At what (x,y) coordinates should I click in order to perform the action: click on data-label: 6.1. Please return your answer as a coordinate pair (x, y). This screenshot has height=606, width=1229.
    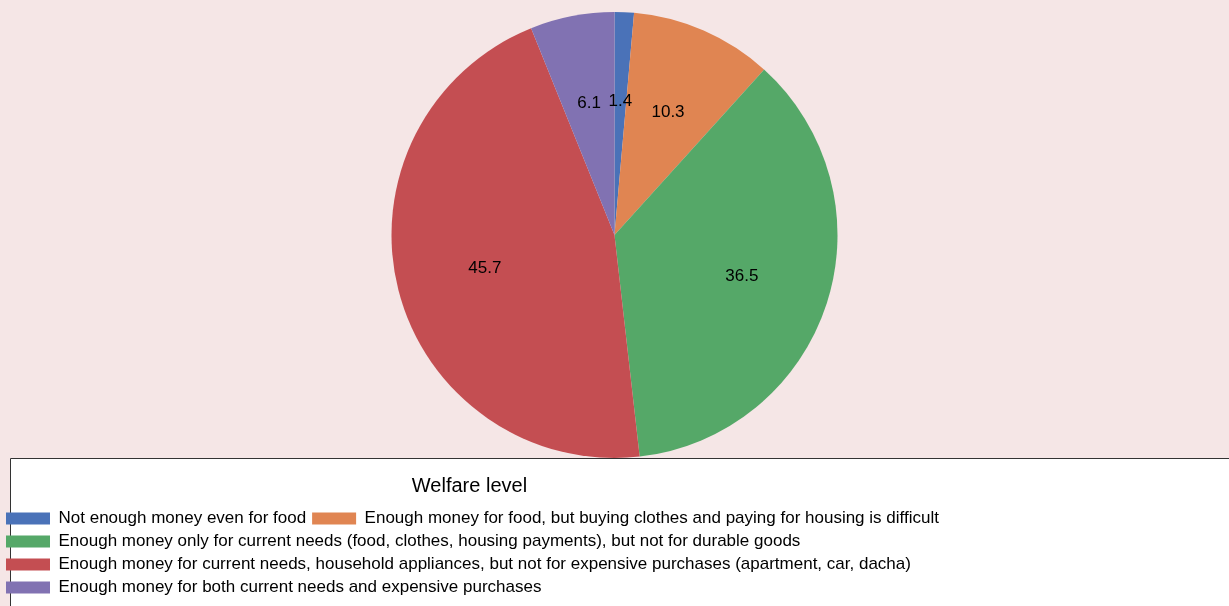
    Looking at the image, I should click on (589, 103).